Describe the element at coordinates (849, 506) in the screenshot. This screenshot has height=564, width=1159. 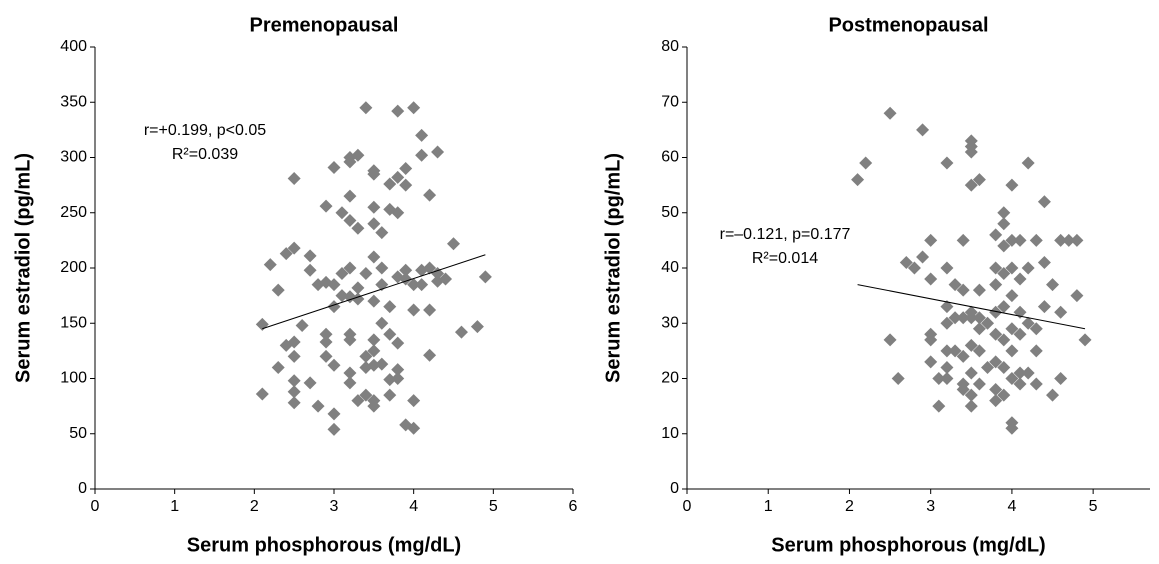
I see `x-tick-label: 2` at that location.